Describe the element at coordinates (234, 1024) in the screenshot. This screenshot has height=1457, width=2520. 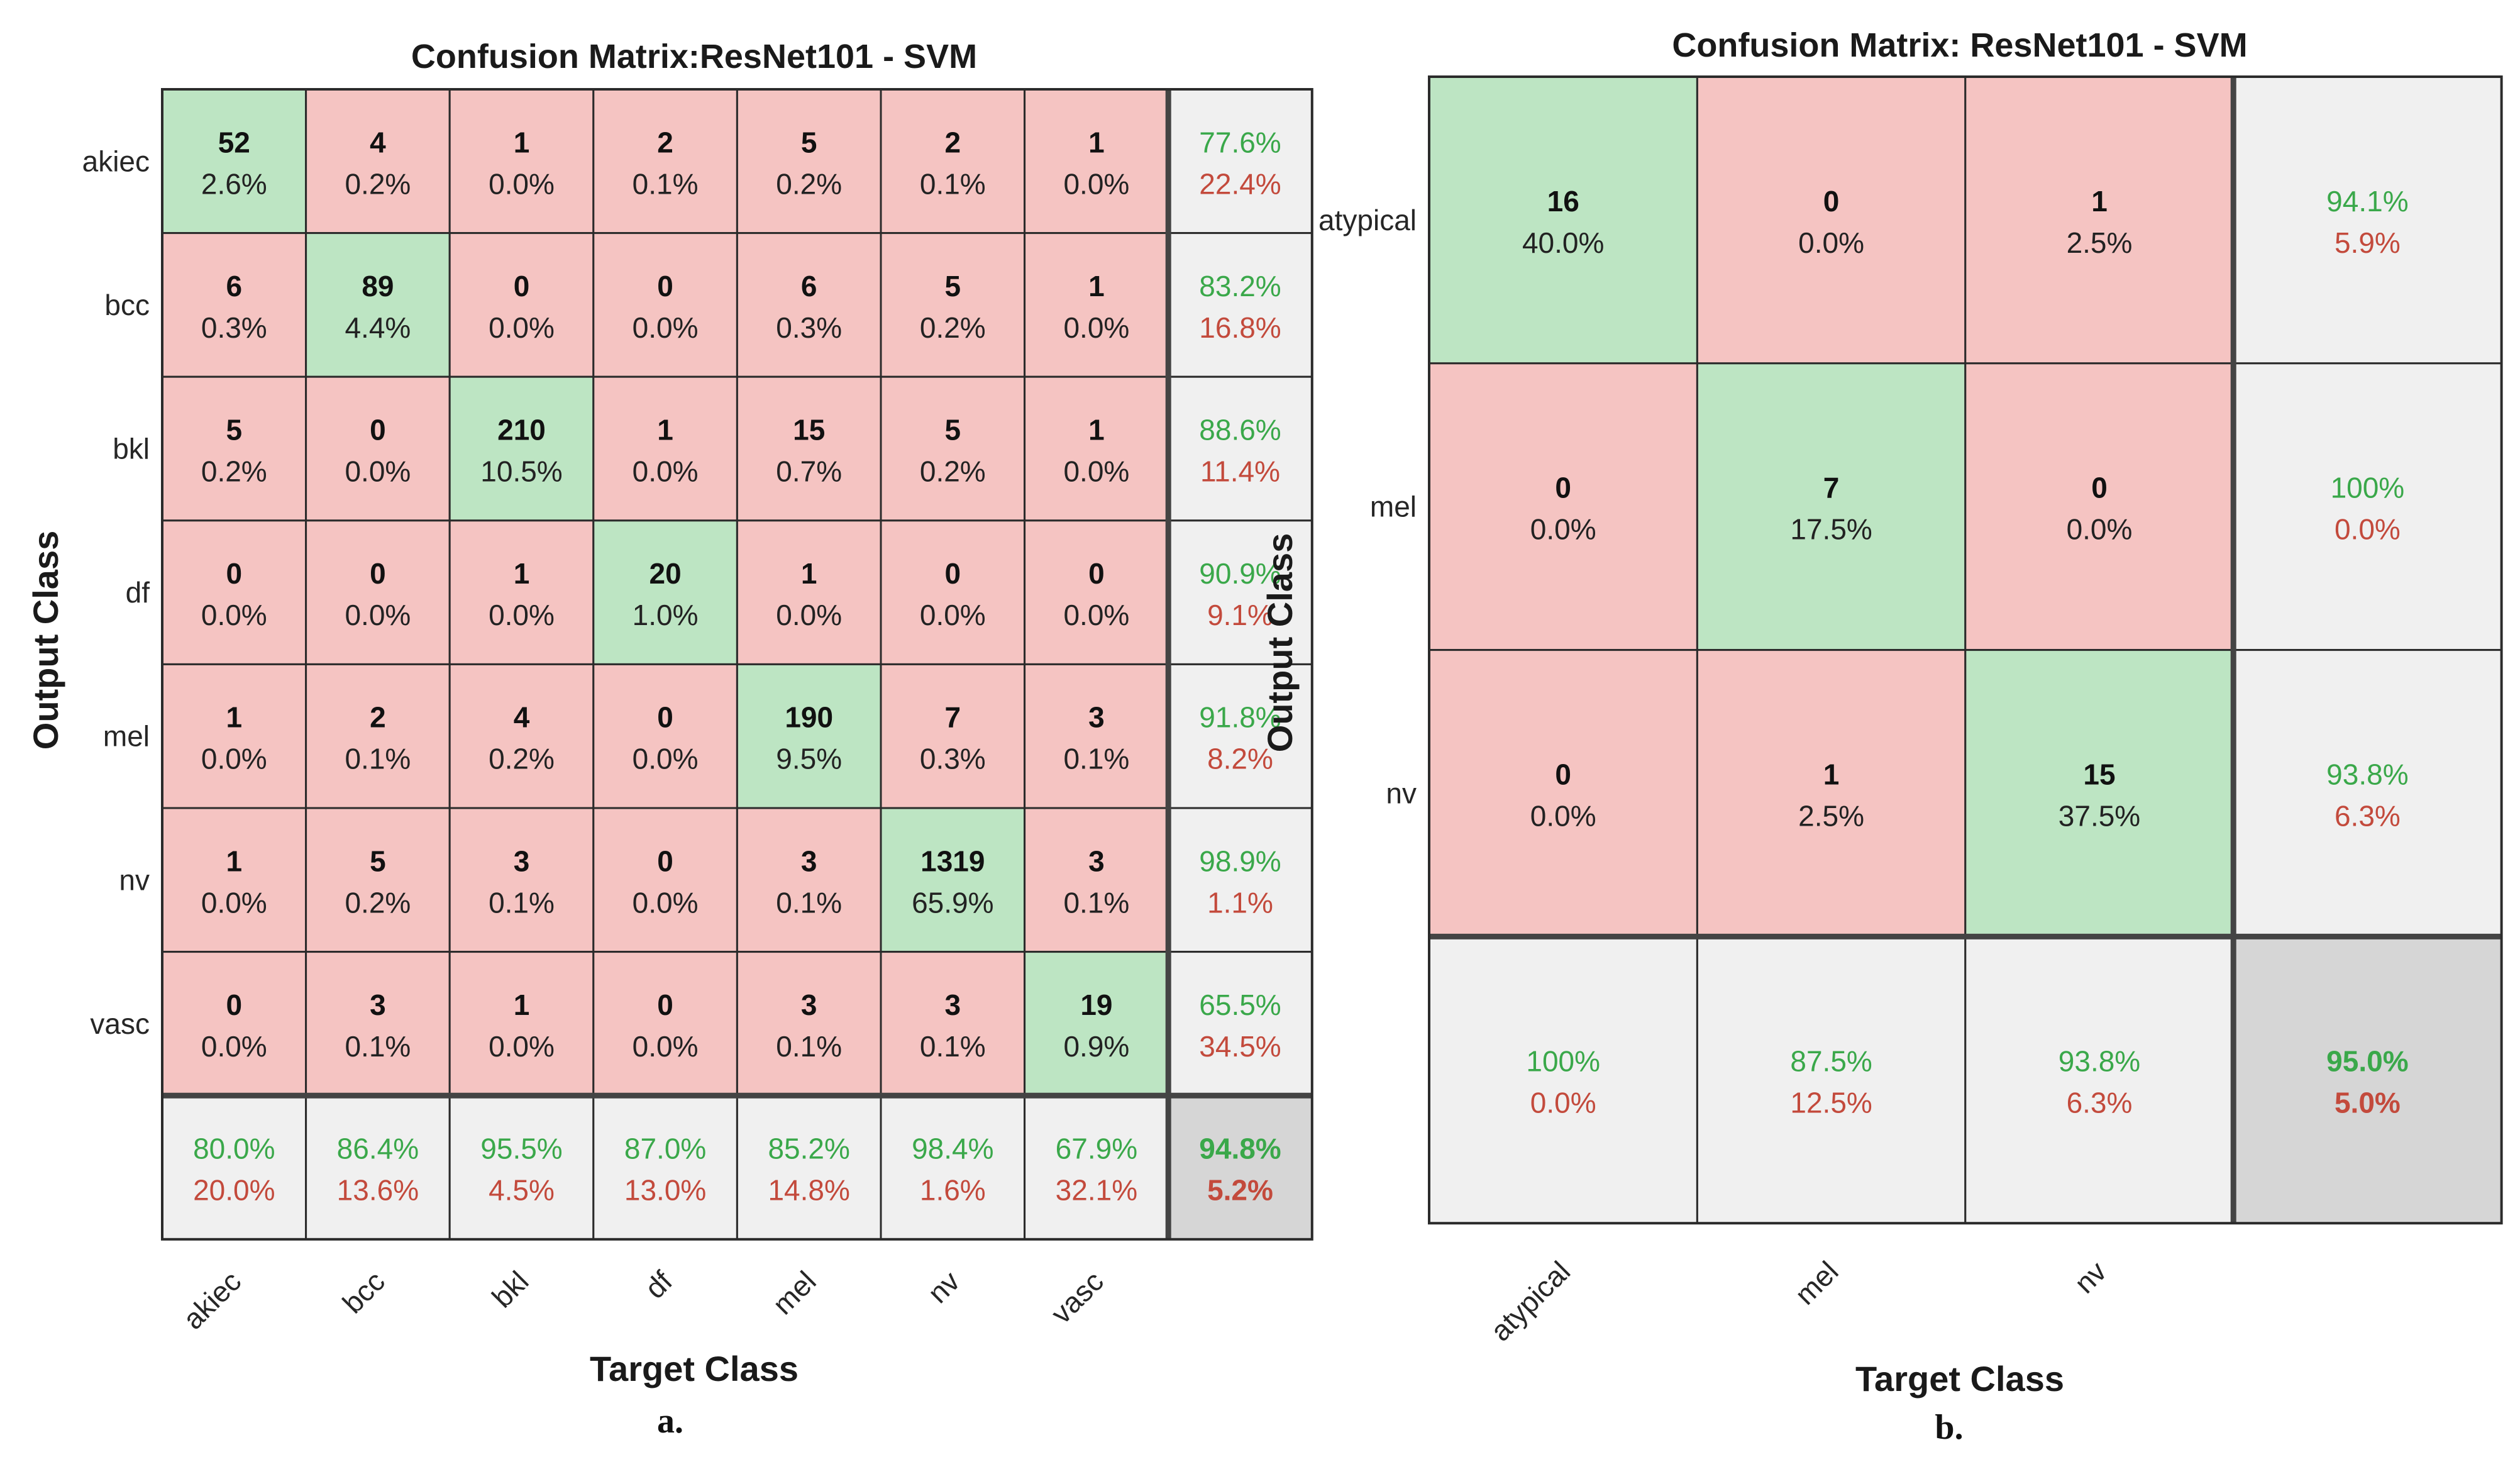
I see `misclassified-cell-r6-c0` at that location.